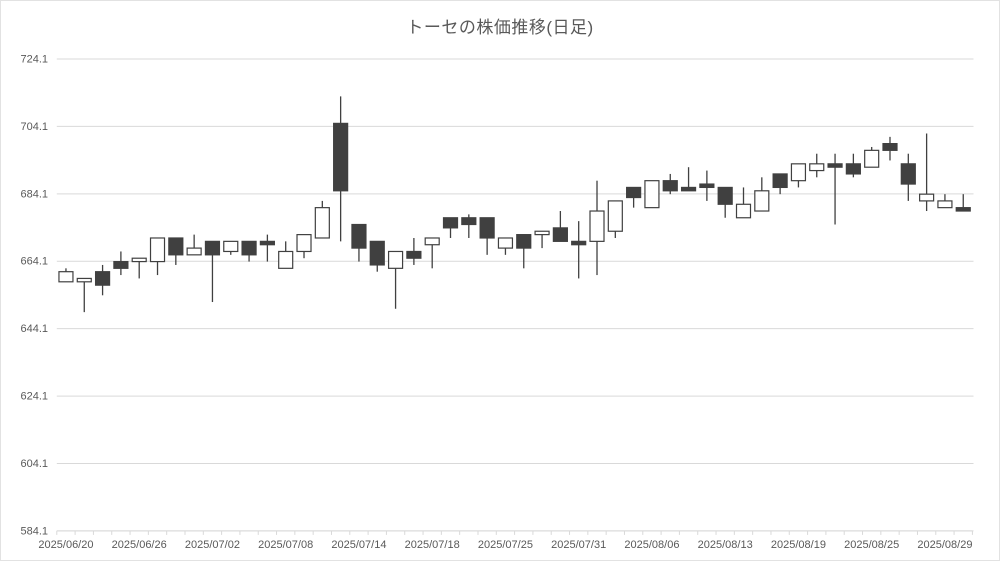  I want to click on y-tick-label: 704.1, so click(34, 127).